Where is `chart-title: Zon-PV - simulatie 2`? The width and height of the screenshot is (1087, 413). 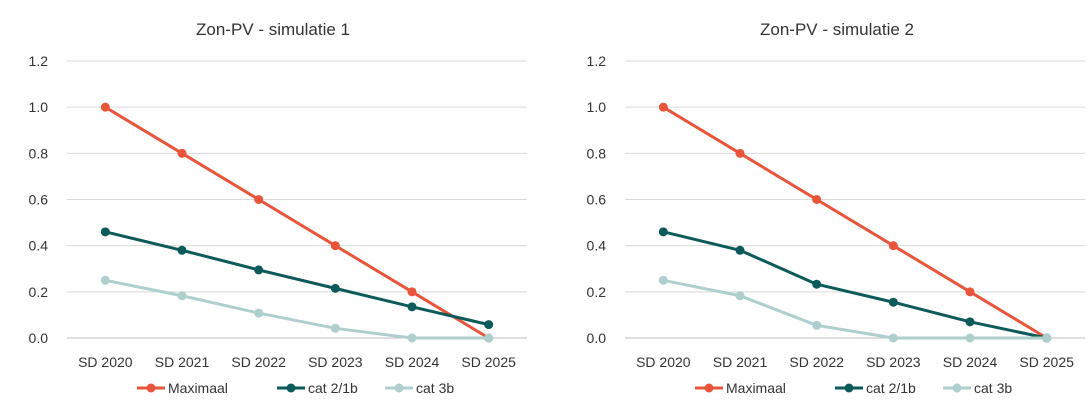 chart-title: Zon-PV - simulatie 2 is located at coordinates (837, 29).